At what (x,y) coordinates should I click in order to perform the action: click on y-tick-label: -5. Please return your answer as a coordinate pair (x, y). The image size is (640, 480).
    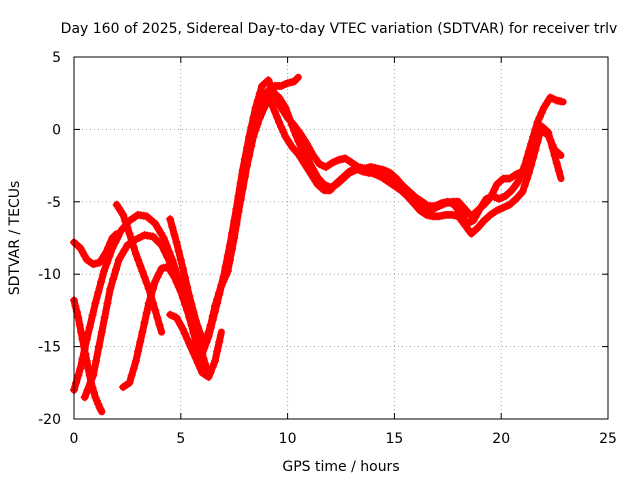
    Looking at the image, I should click on (54, 203).